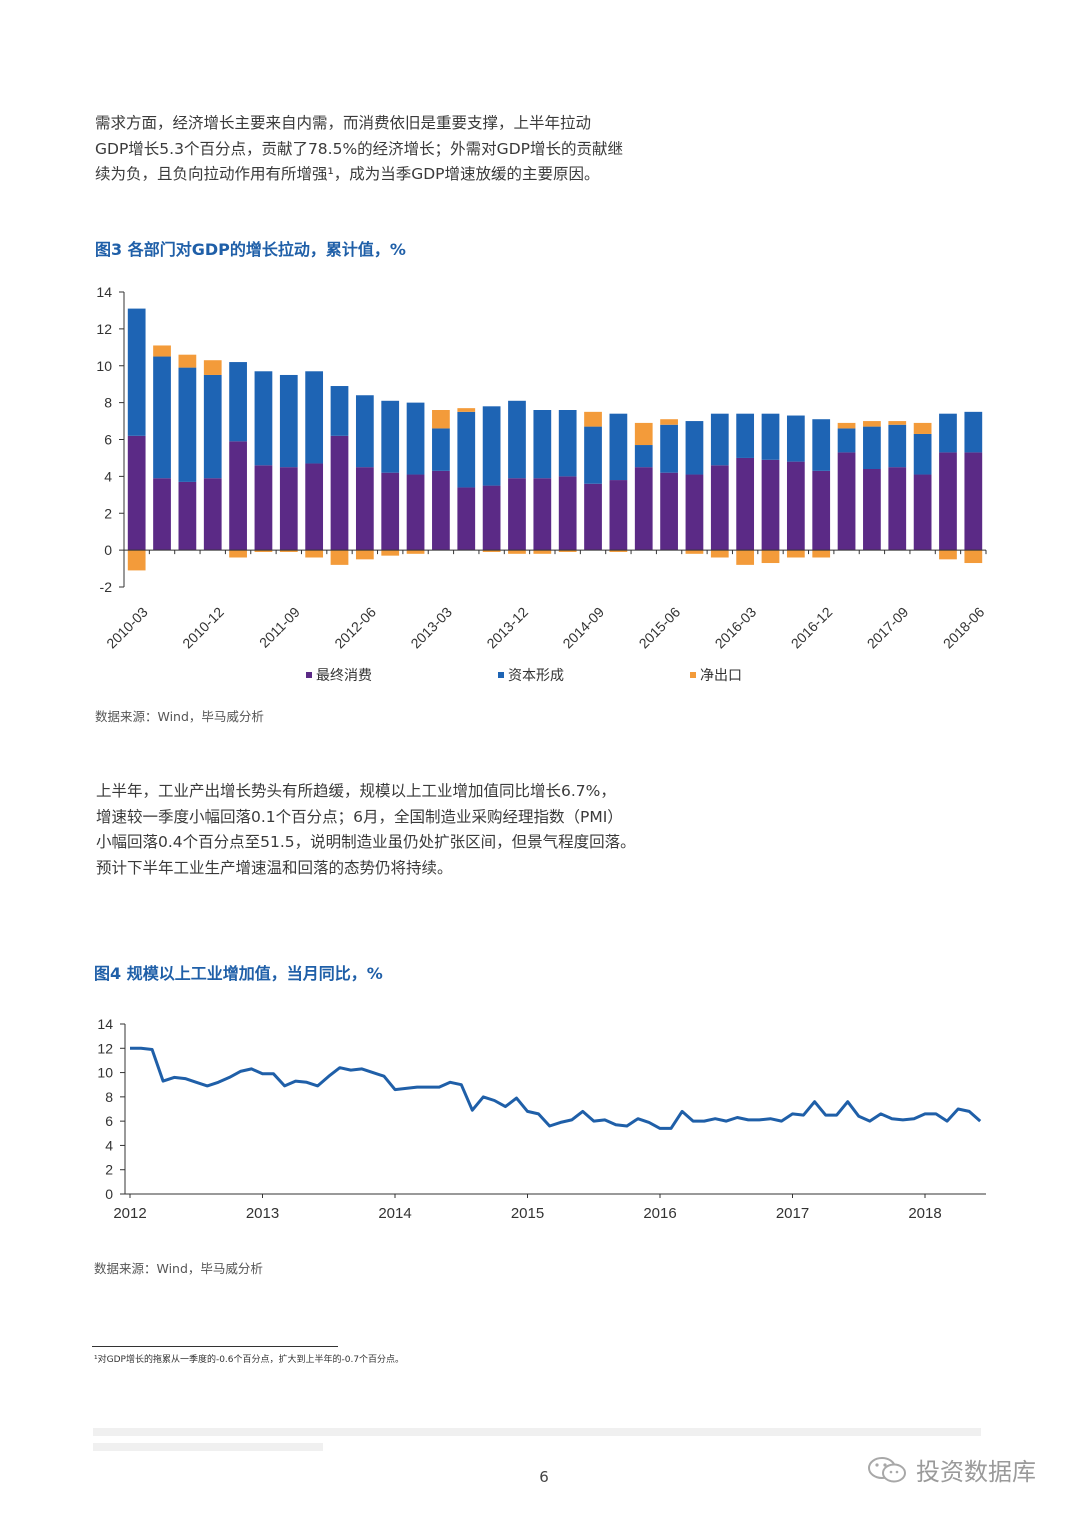  Describe the element at coordinates (215, 1346) in the screenshot. I see `footnote-divider` at that location.